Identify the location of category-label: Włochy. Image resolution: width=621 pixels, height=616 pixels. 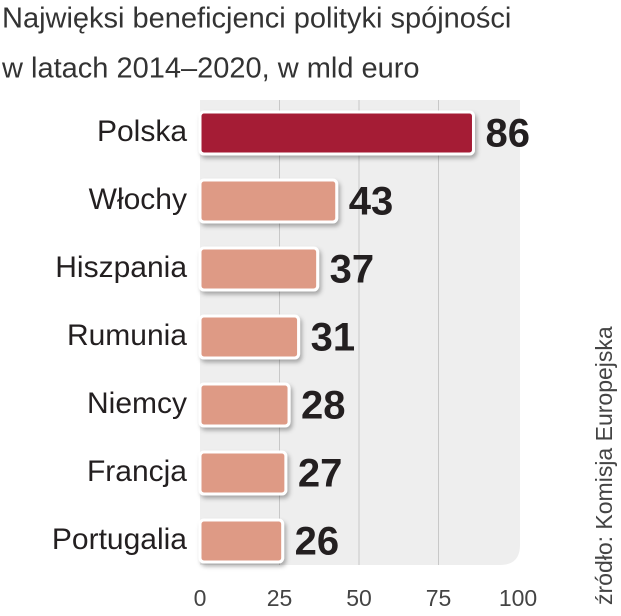
(138, 199).